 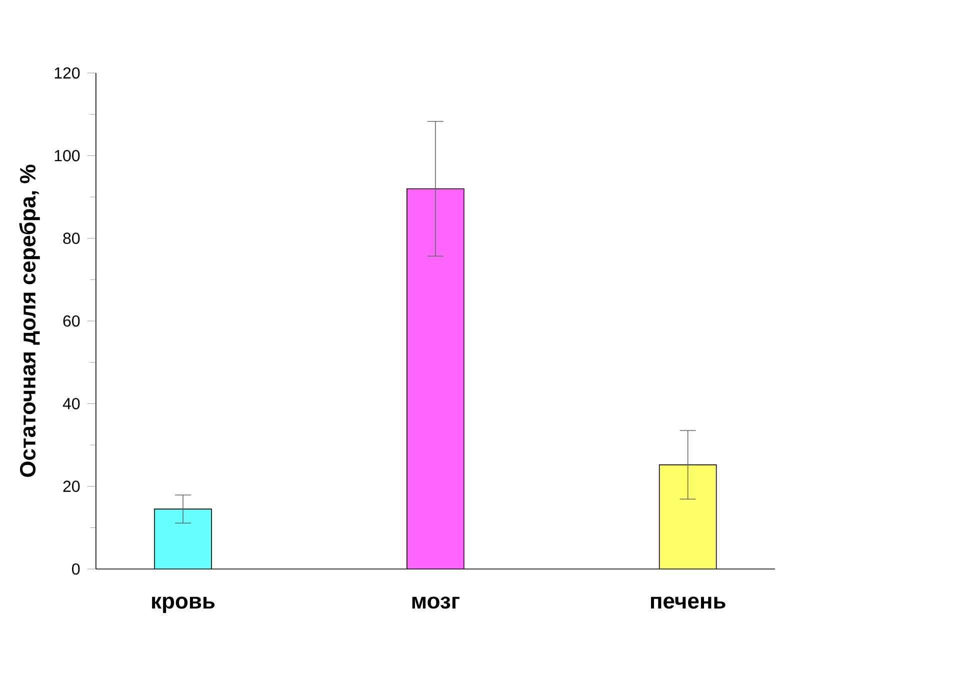 I want to click on y-tick-label: 80, so click(x=71, y=238).